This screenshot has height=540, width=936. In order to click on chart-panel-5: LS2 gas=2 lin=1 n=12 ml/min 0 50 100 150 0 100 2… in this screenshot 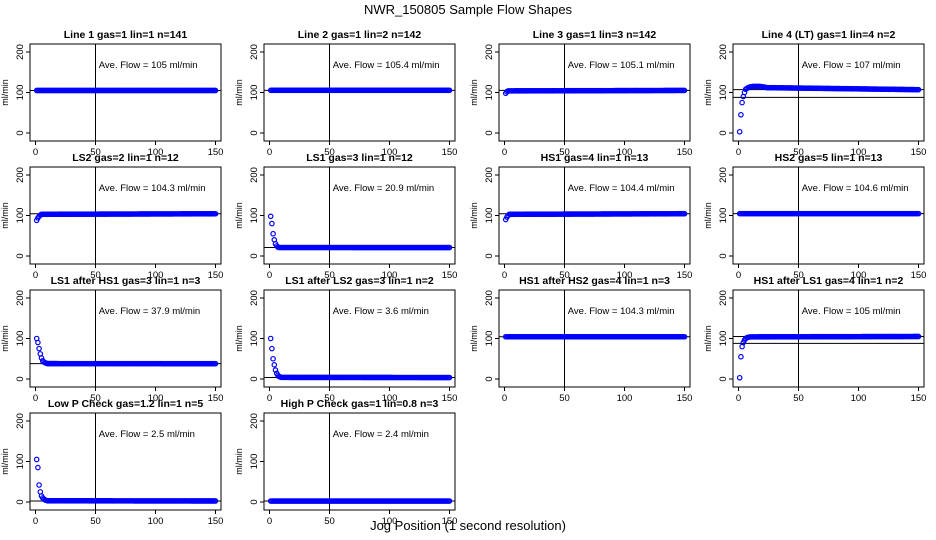, I will do `click(111, 216)`.